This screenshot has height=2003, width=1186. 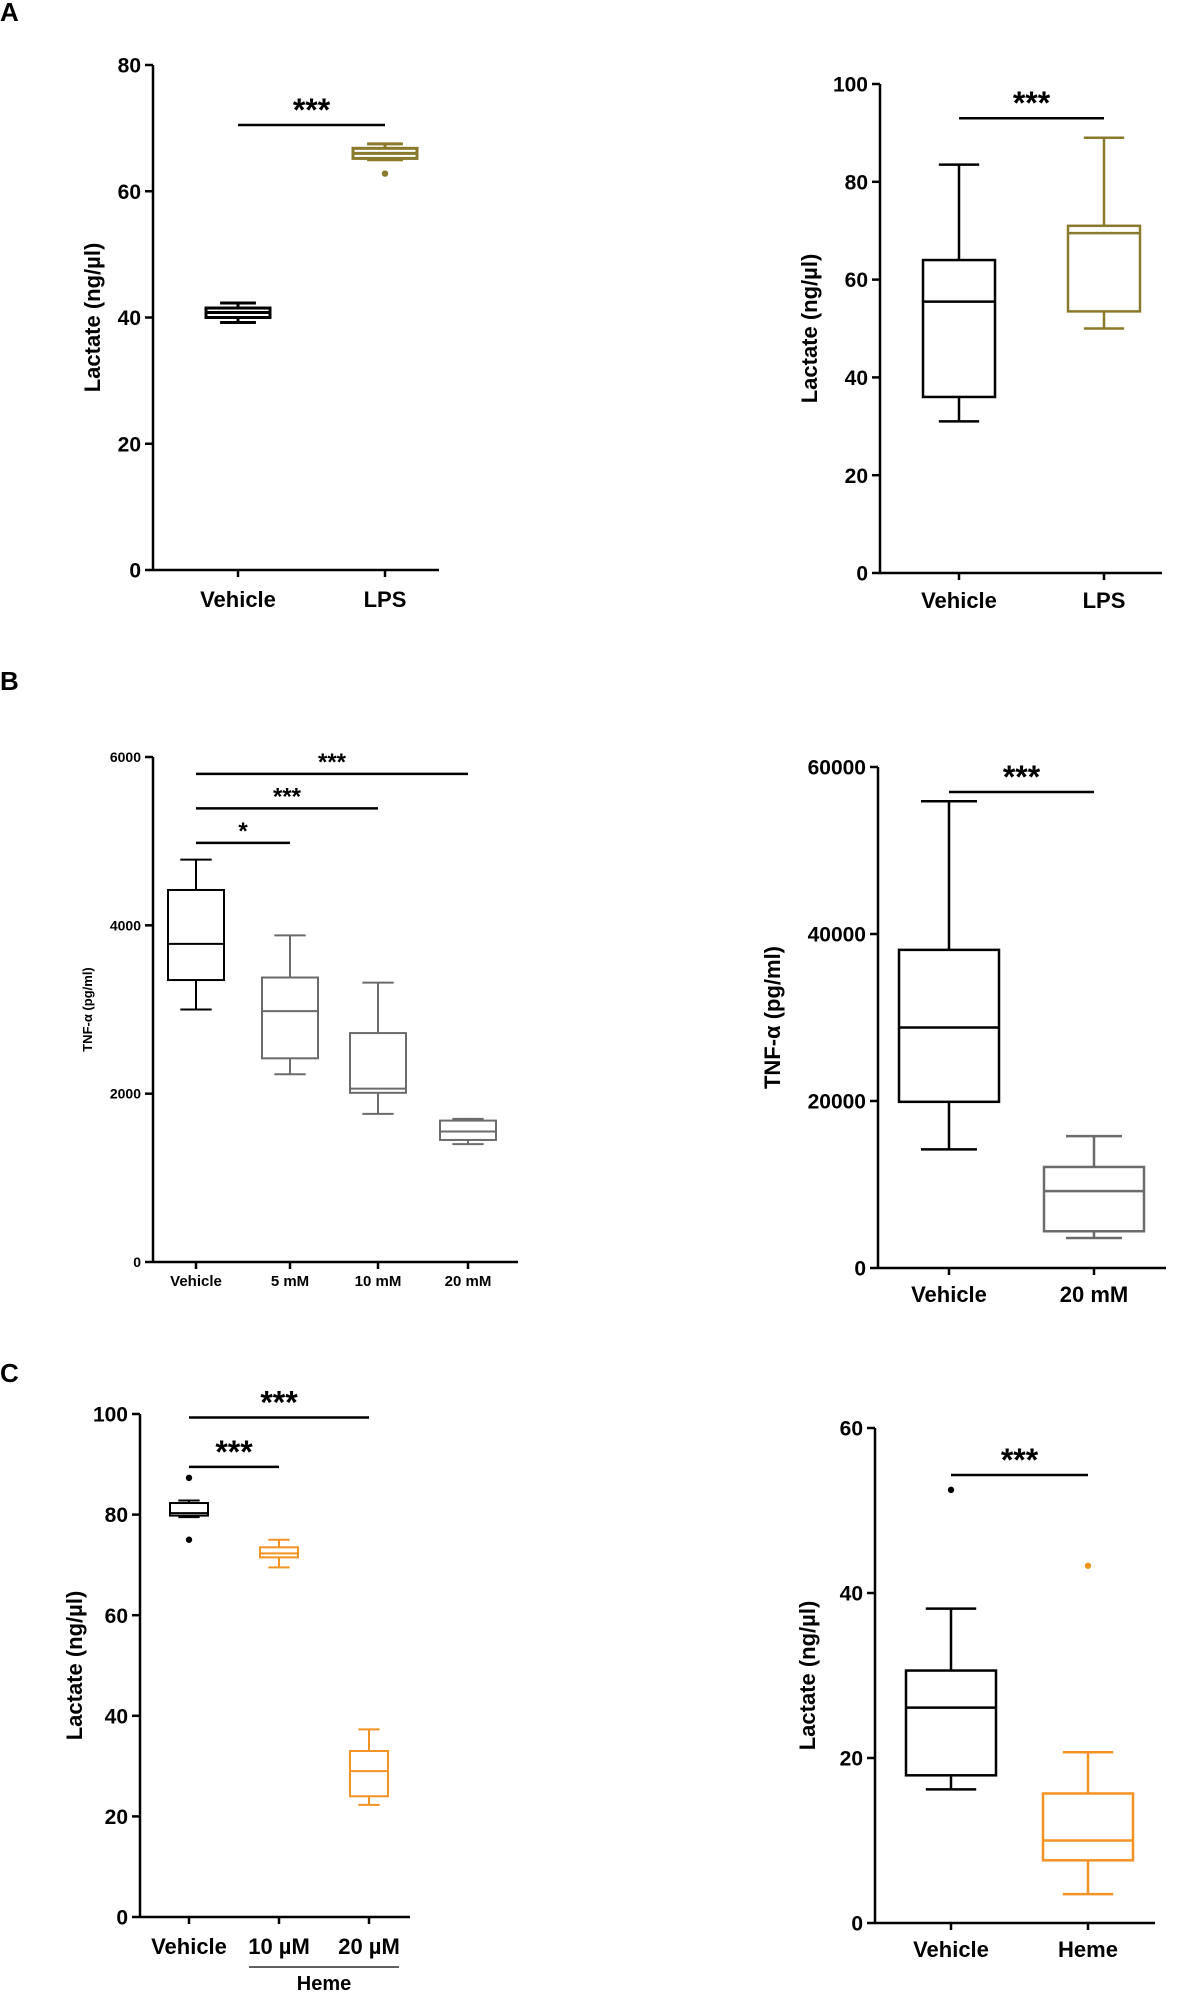 What do you see at coordinates (9, 681) in the screenshot?
I see `panel-label-b: B` at bounding box center [9, 681].